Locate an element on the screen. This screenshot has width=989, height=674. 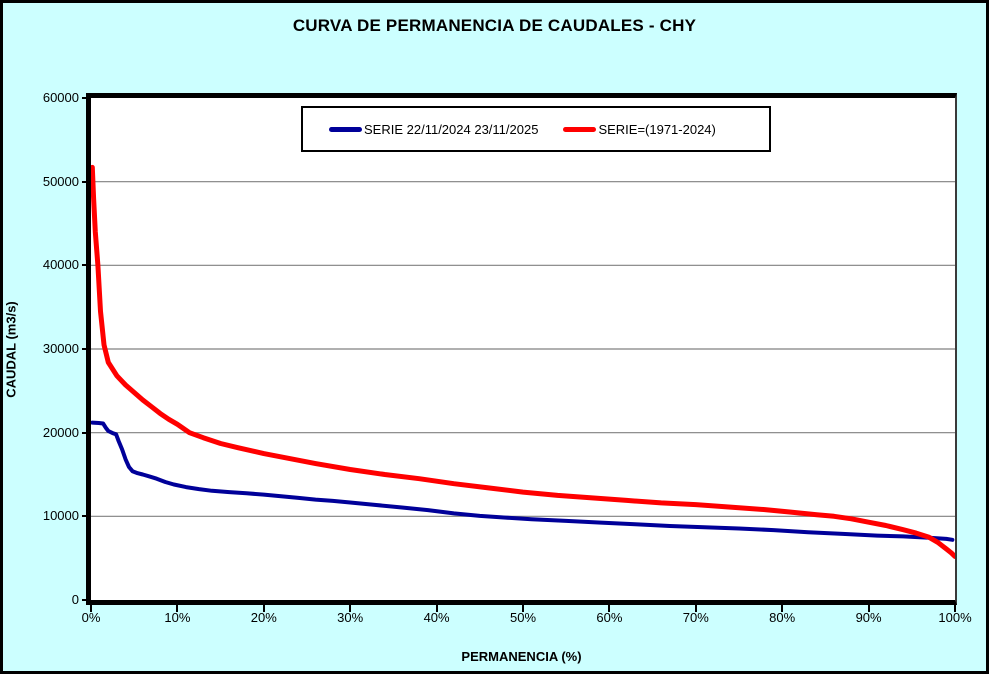
x-axis-tick-label: 60% is located at coordinates (609, 617).